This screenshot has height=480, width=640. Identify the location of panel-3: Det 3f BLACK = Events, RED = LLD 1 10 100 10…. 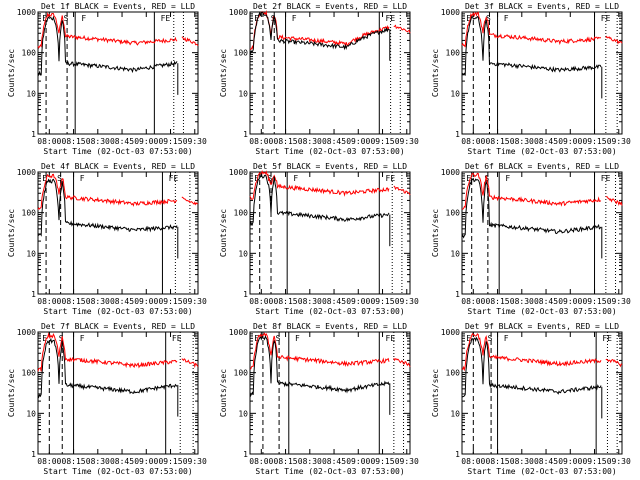
(531, 79).